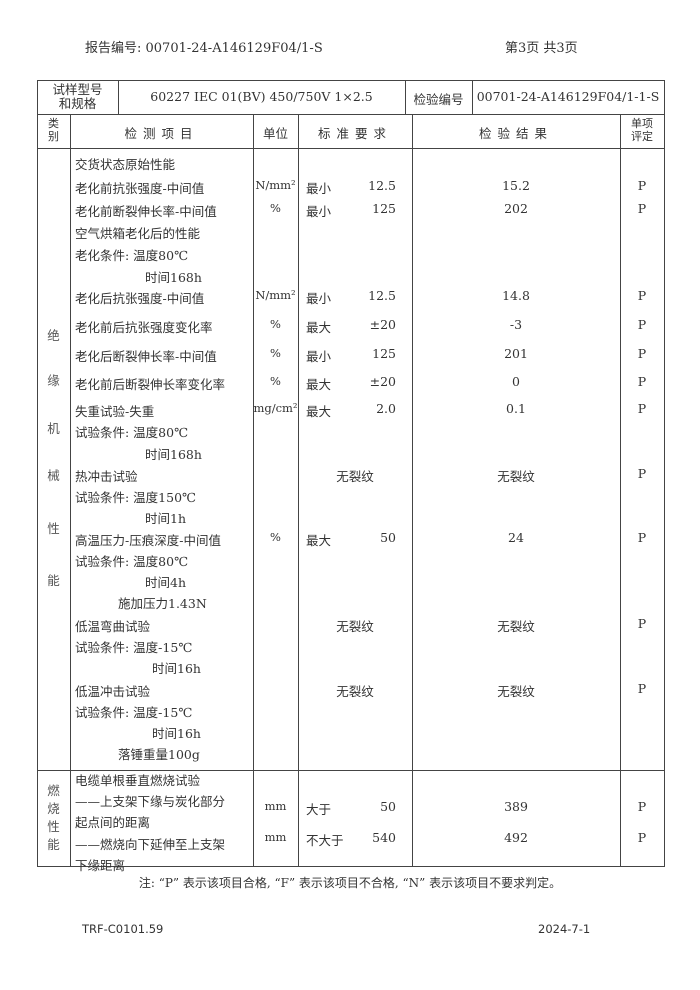 This screenshot has width=700, height=990. What do you see at coordinates (148, 540) in the screenshot?
I see `test-item: 高温压力-压痕深度-中间值` at bounding box center [148, 540].